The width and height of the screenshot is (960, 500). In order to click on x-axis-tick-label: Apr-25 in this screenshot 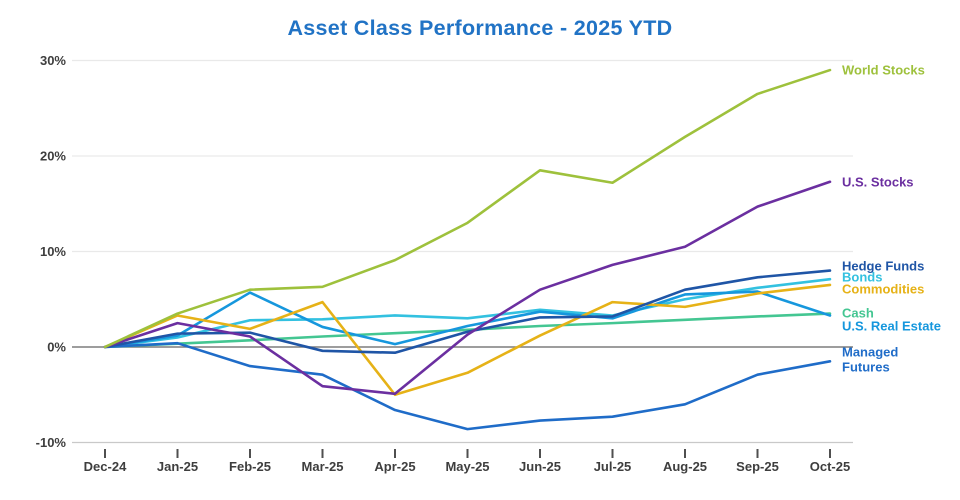, I will do `click(394, 466)`.